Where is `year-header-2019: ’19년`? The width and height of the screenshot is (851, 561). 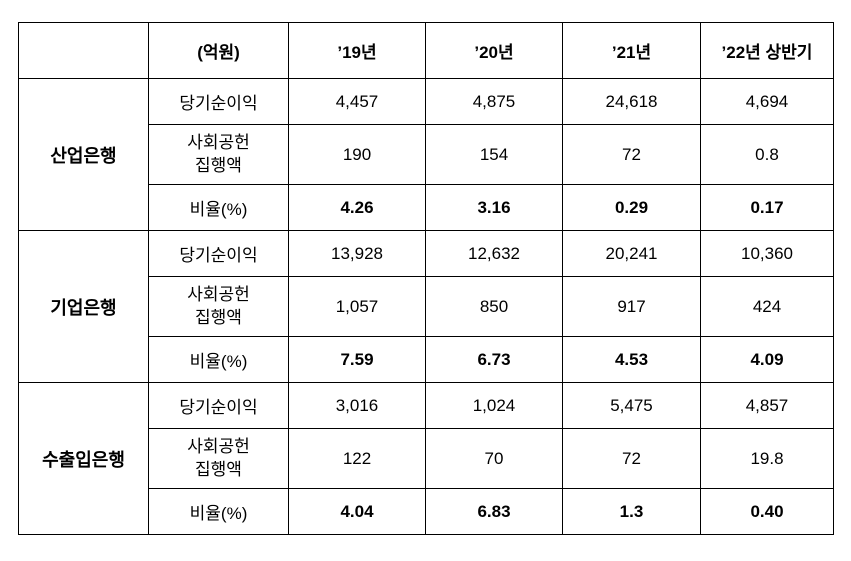
year-header-2019: ’19년 is located at coordinates (357, 50).